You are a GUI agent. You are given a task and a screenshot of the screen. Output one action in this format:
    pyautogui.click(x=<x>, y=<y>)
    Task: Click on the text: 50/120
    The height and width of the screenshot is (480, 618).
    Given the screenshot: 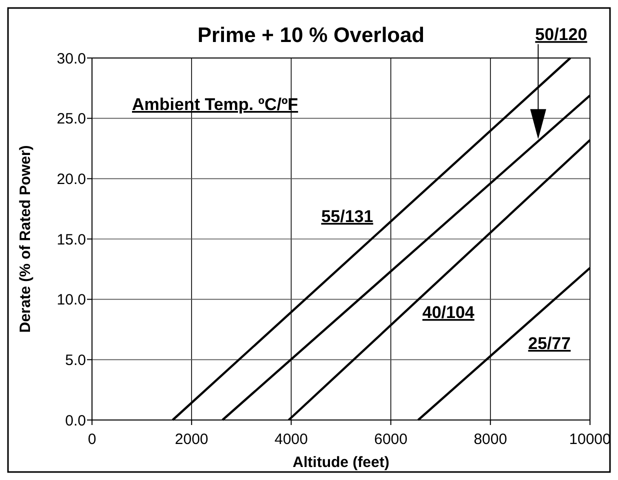 What is the action you would take?
    pyautogui.click(x=561, y=34)
    